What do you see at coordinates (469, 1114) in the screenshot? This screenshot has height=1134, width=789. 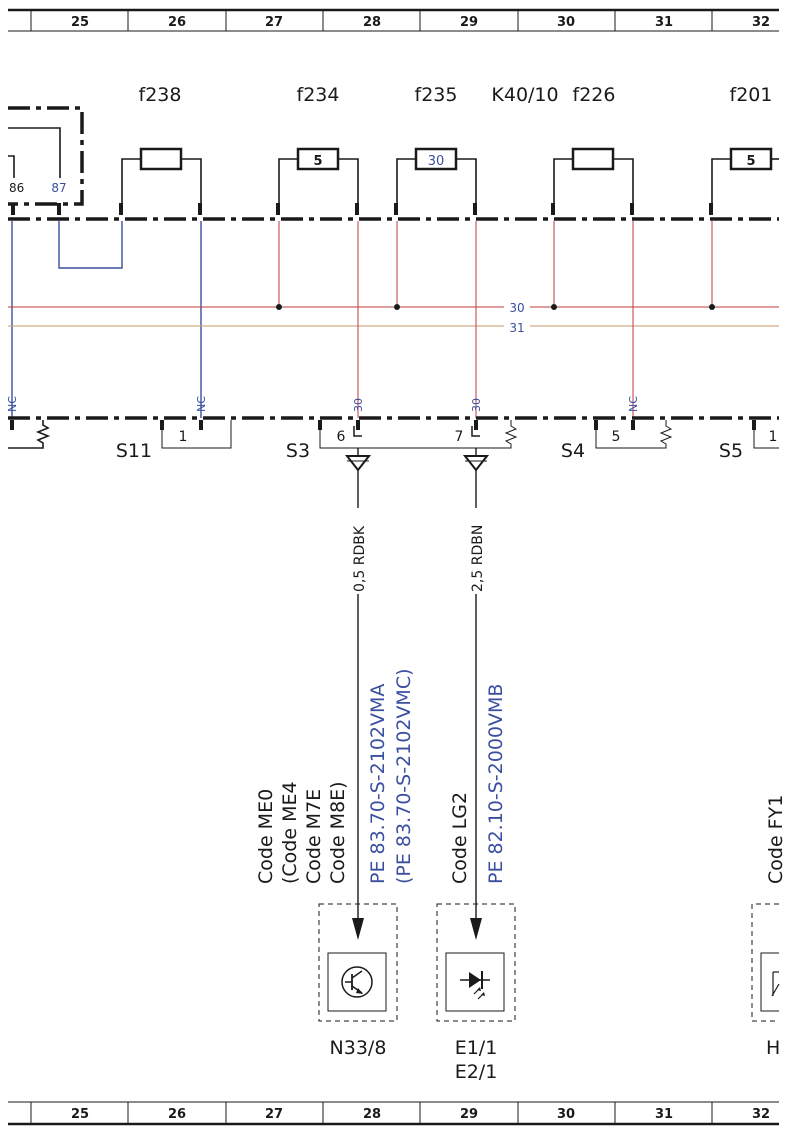 I see `ruler-bottom-col-29: 29` at bounding box center [469, 1114].